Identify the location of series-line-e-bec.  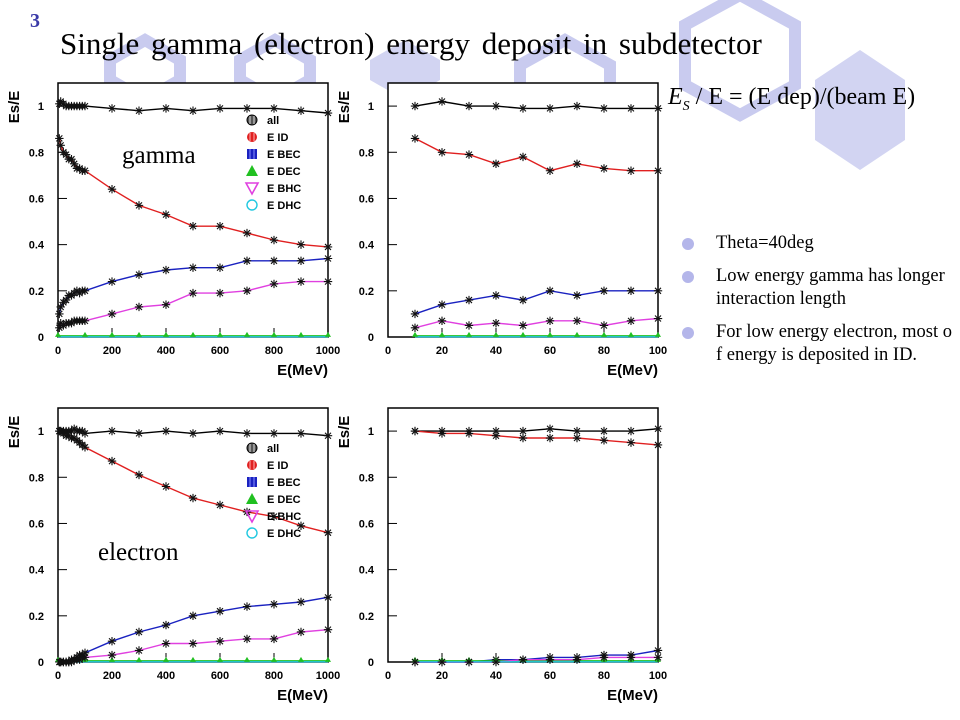
(536, 302).